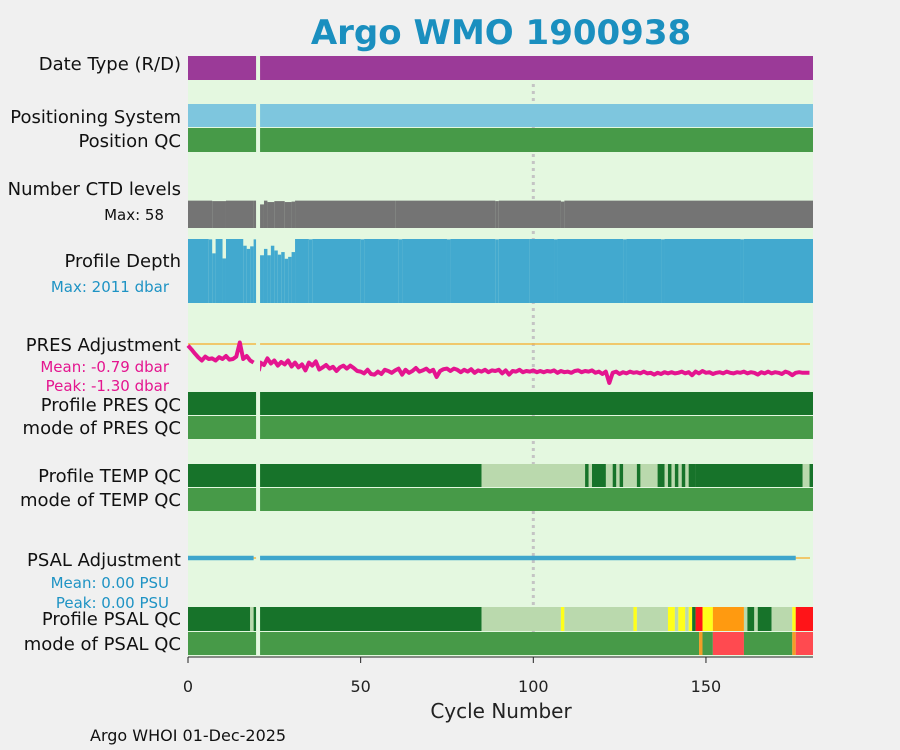 The width and height of the screenshot is (900, 750). What do you see at coordinates (500, 115) in the screenshot?
I see `positioning_system-segment` at bounding box center [500, 115].